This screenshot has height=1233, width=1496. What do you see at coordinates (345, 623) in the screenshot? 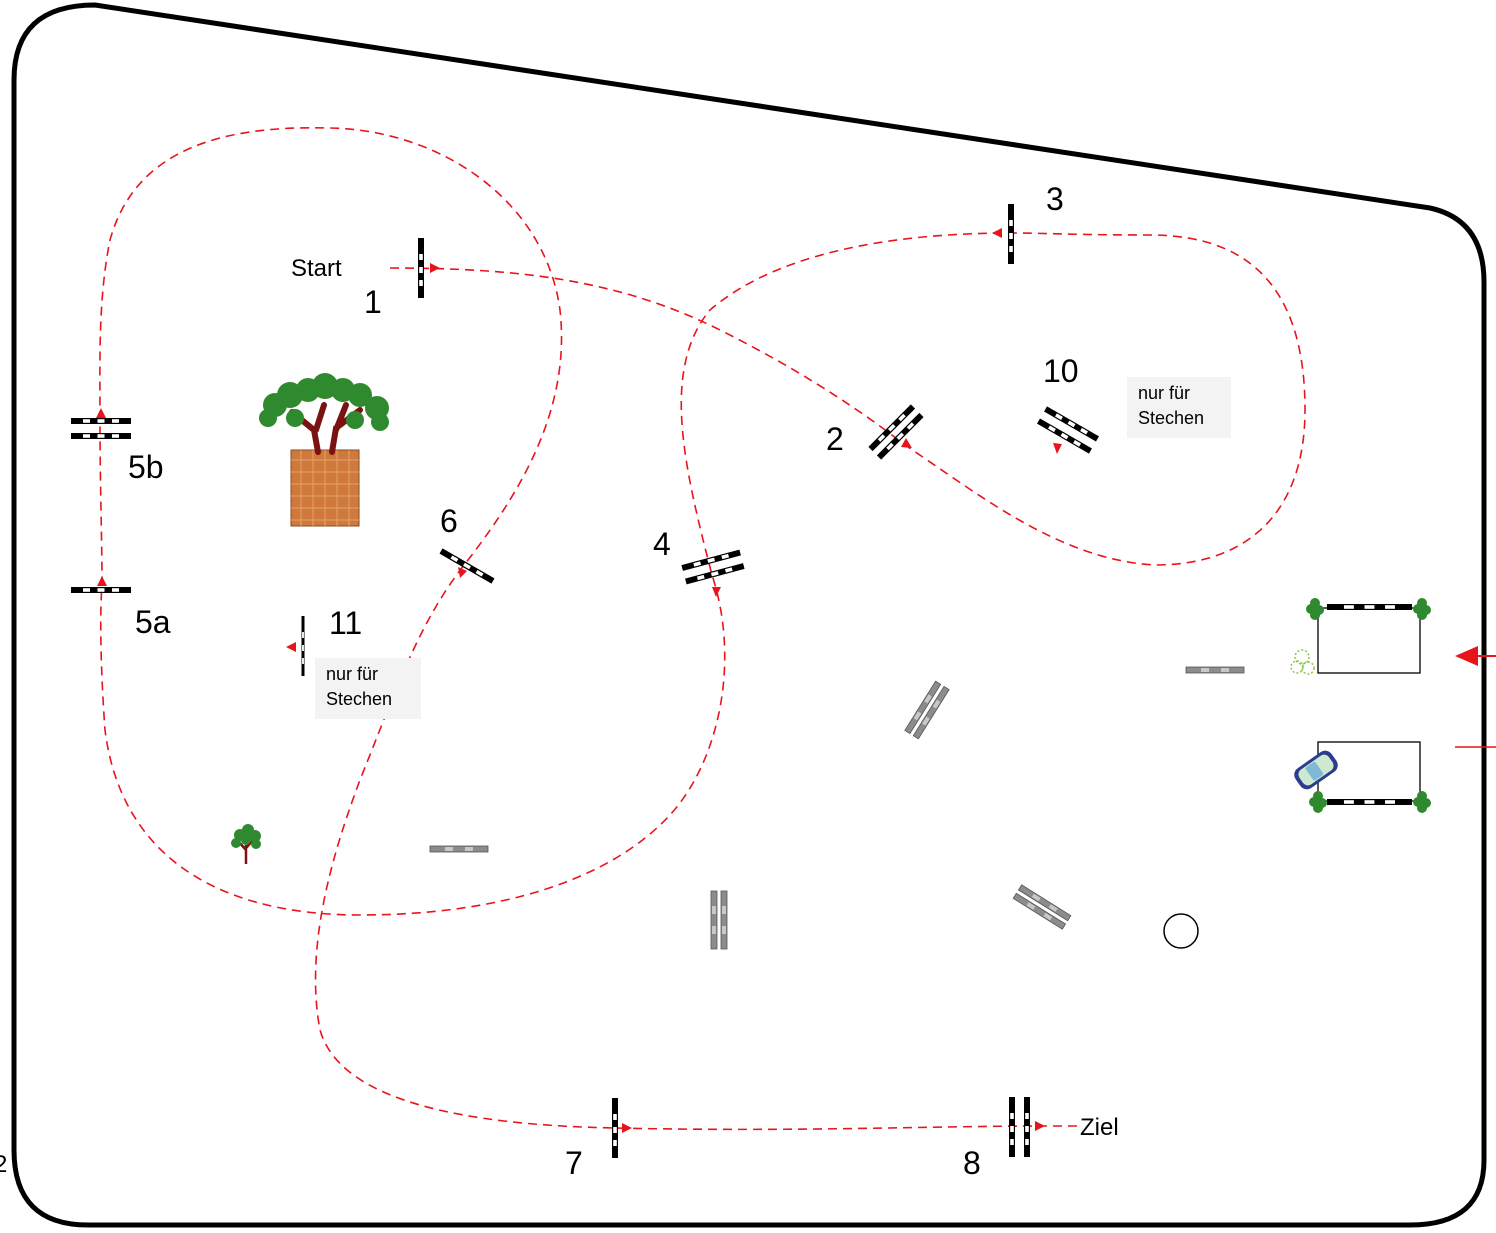
I see `obstacle-number-11: 11` at bounding box center [345, 623].